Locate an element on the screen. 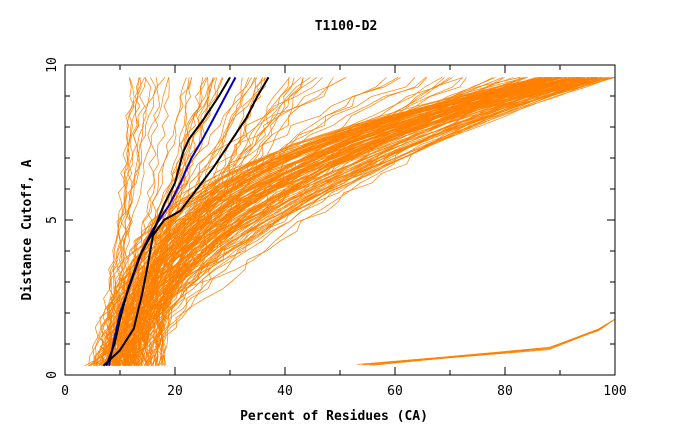 This screenshot has height=440, width=680. y-axis-title: Distance Cutoff, A is located at coordinates (27, 229).